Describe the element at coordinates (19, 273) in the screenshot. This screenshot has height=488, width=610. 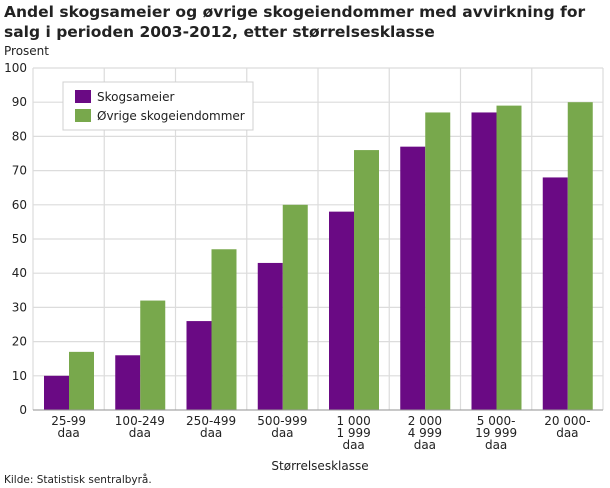
I see `y-tick-label: 40` at that location.